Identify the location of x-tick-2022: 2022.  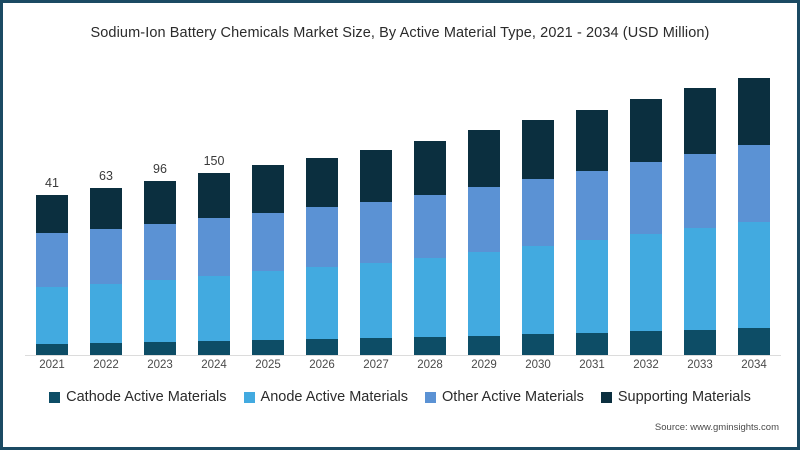
(106, 365).